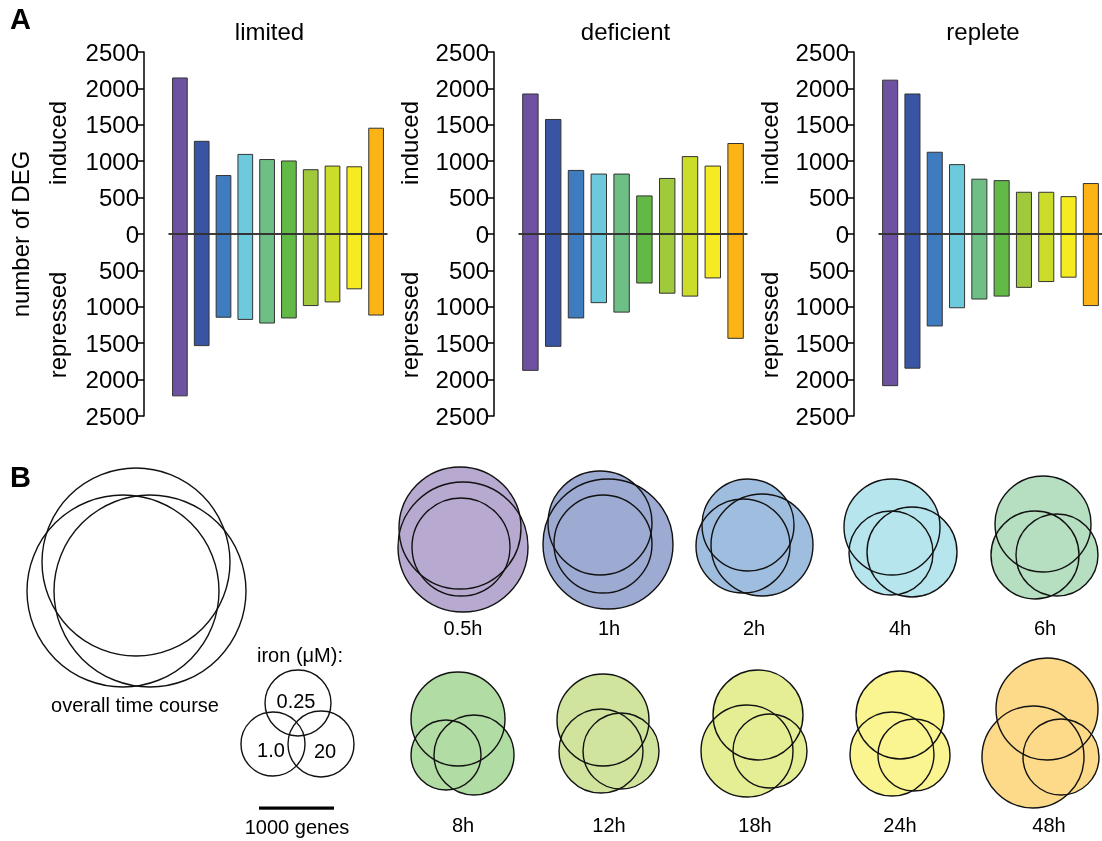 This screenshot has width=1102, height=841. Describe the element at coordinates (20, 477) in the screenshot. I see `text: B` at that location.